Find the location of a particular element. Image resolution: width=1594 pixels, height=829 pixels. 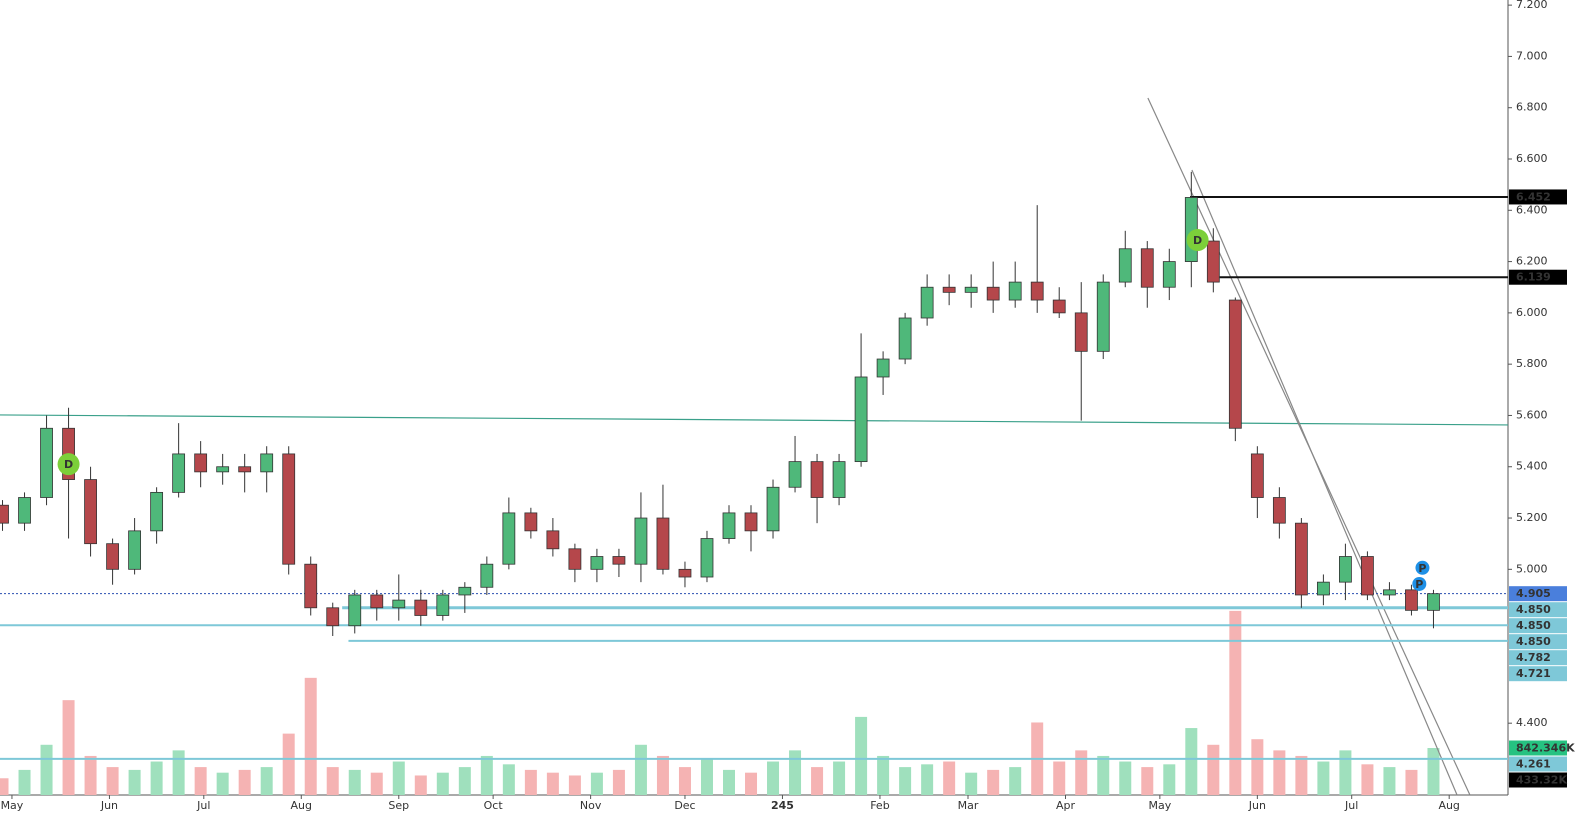

y-tick-label: 4.400 is located at coordinates (1532, 722).